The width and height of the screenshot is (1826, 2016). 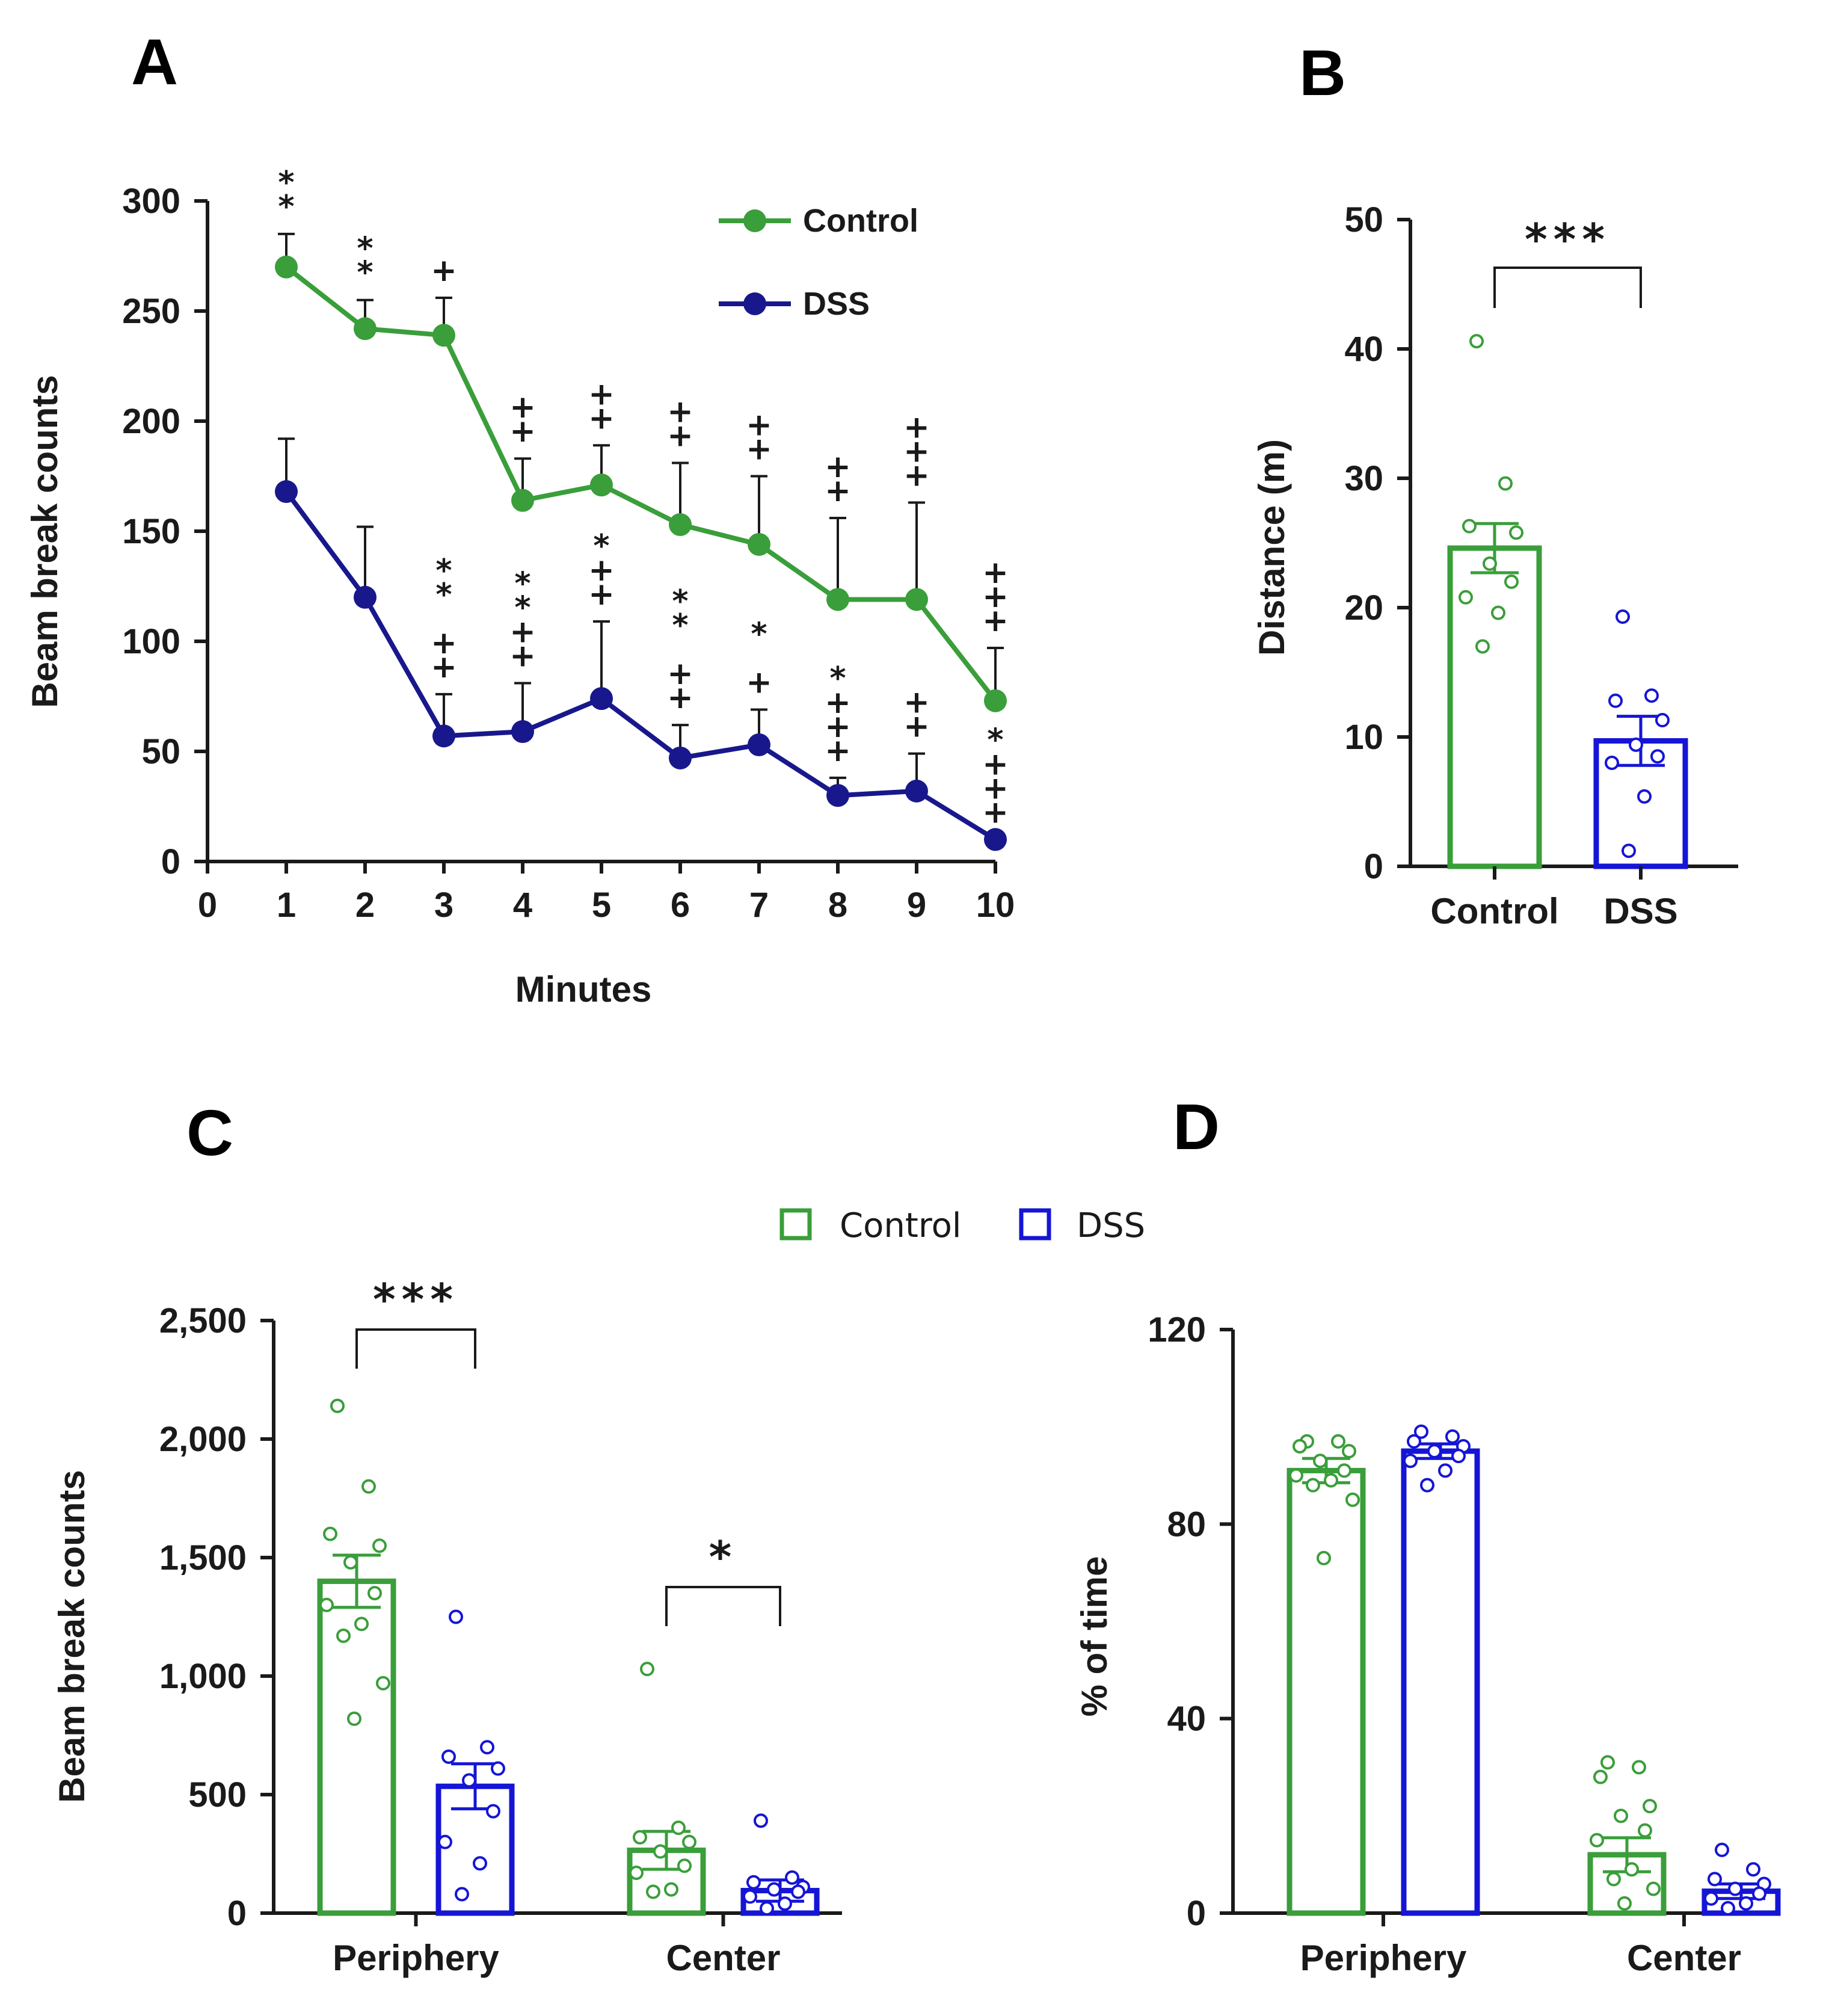 What do you see at coordinates (818, 262) in the screenshot?
I see `a-legend: Control DSS` at bounding box center [818, 262].